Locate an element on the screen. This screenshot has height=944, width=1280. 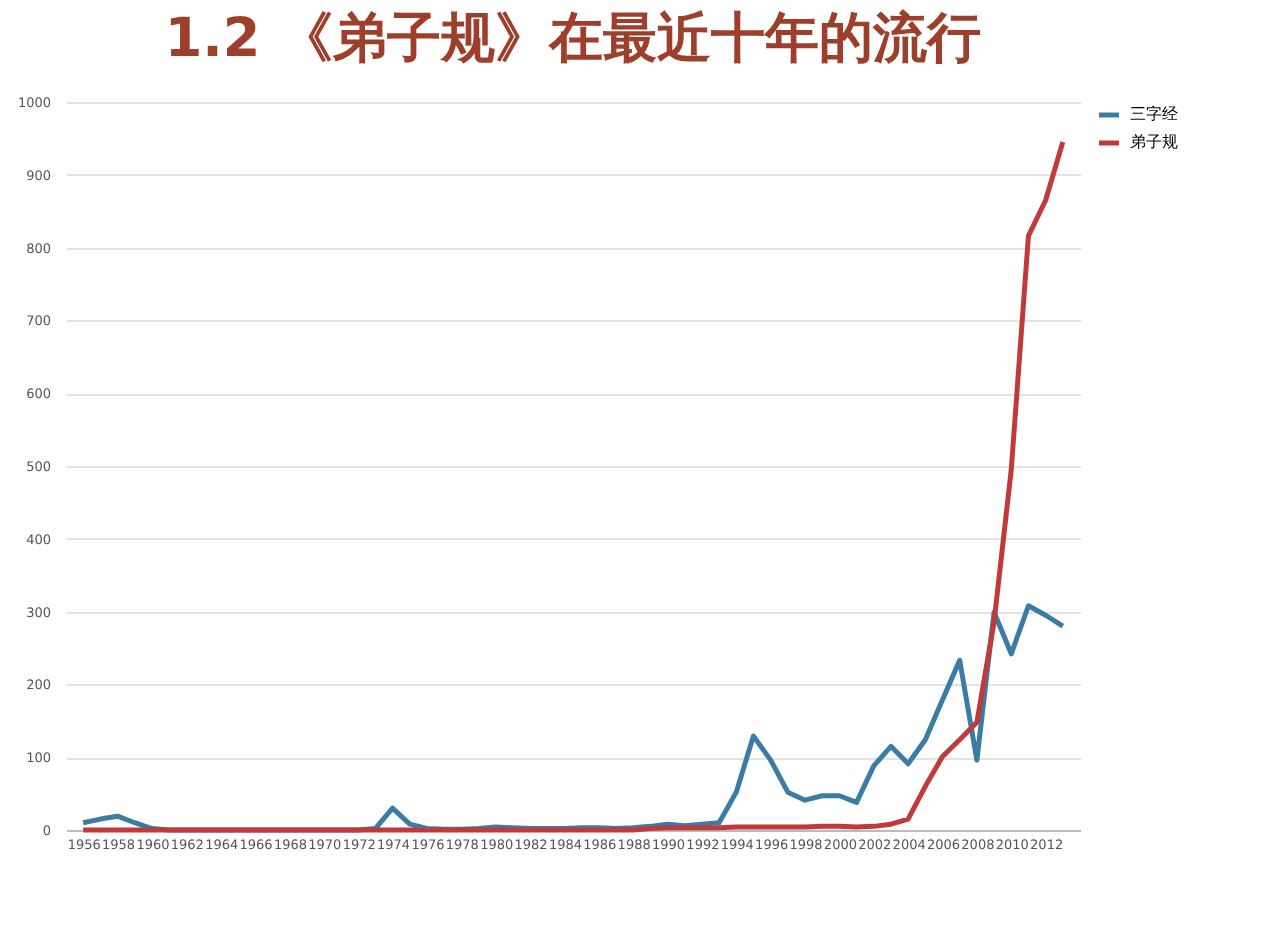
legend-label: 三字经 is located at coordinates (1154, 114).